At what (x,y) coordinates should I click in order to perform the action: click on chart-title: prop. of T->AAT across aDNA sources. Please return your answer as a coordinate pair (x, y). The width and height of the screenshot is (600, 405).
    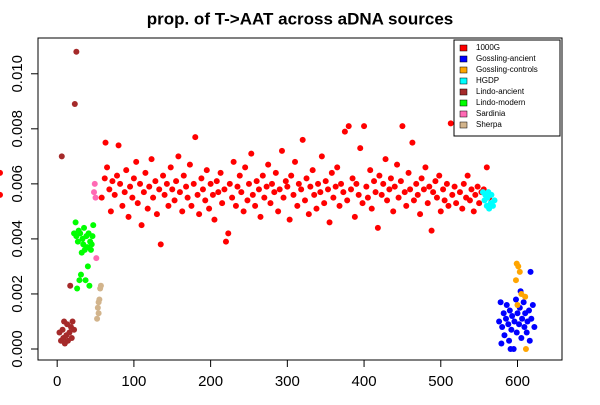
    Looking at the image, I should click on (300, 18).